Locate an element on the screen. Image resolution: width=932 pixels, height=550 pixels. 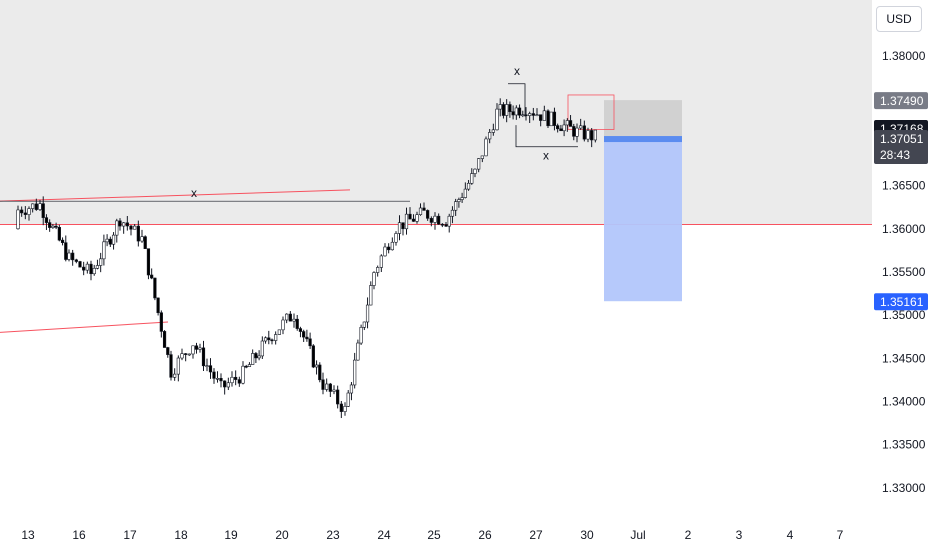
currency-button: USD is located at coordinates (899, 19).